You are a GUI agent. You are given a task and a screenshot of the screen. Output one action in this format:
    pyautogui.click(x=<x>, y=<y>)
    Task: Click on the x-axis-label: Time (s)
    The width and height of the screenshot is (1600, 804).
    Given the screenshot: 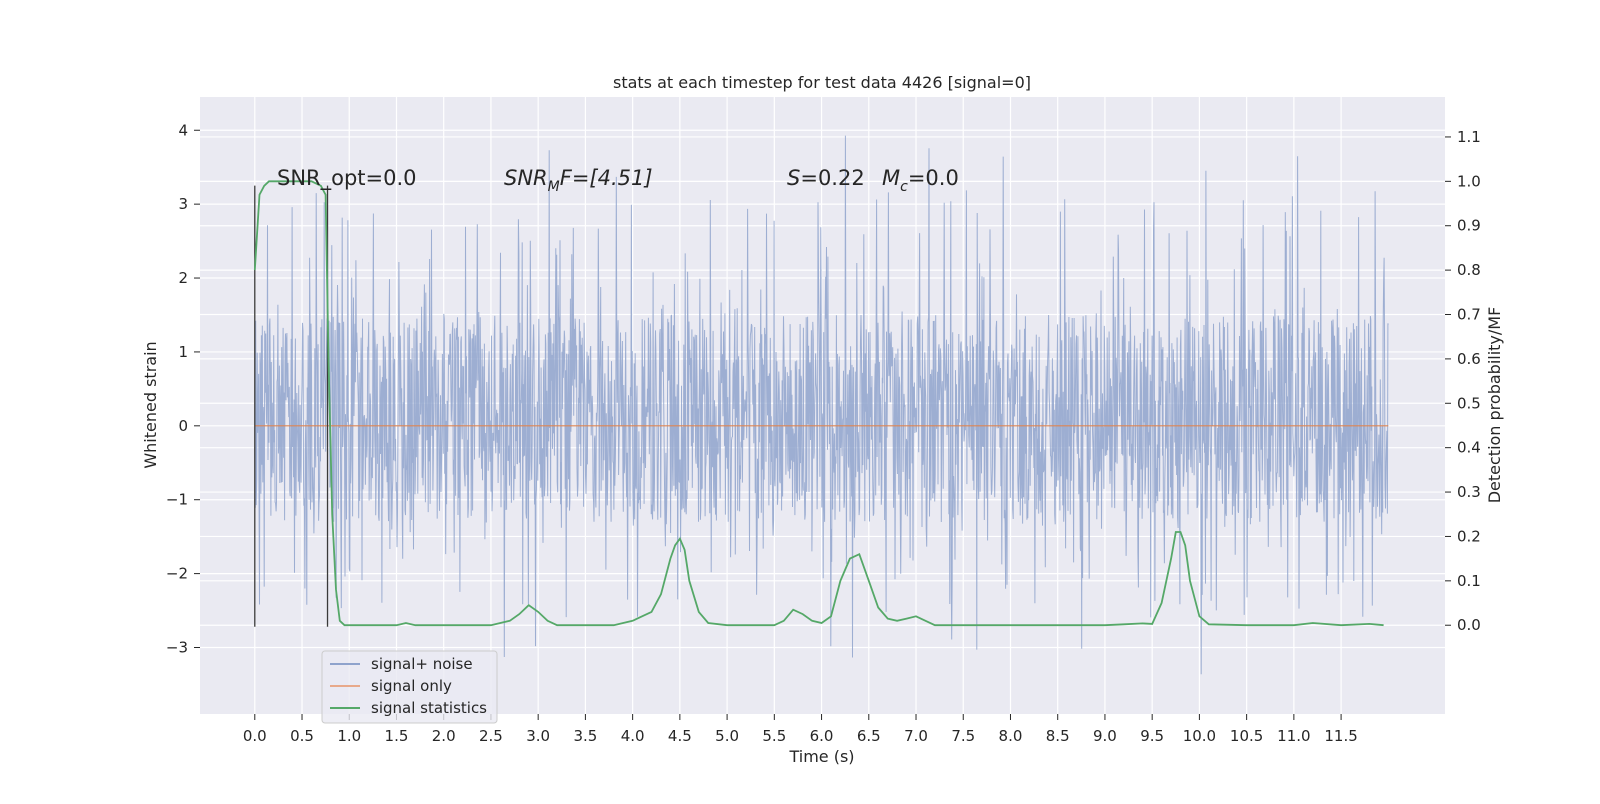 What is the action you would take?
    pyautogui.click(x=821, y=756)
    